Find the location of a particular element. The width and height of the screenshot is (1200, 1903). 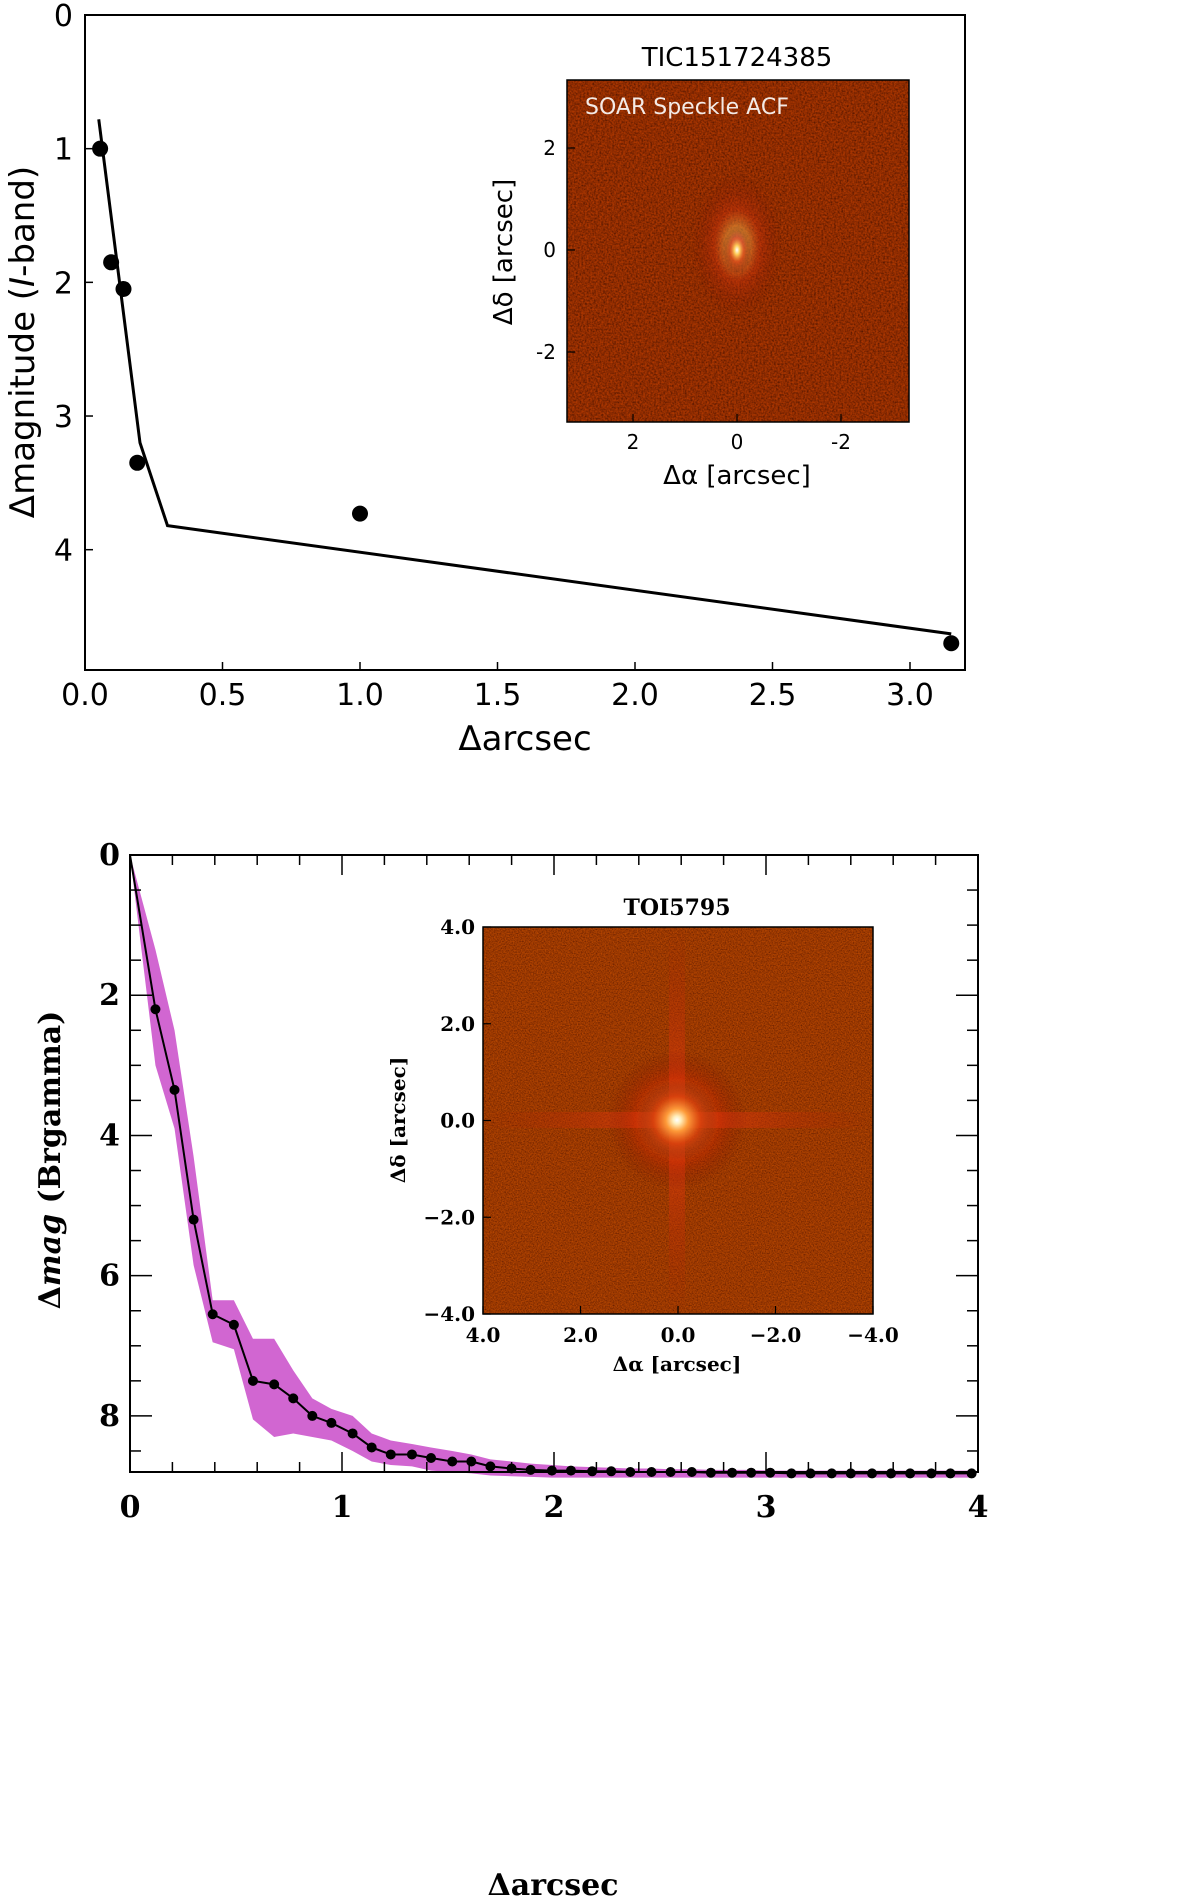

bottom-inset-x-tick-label: −2.0 is located at coordinates (776, 1335).